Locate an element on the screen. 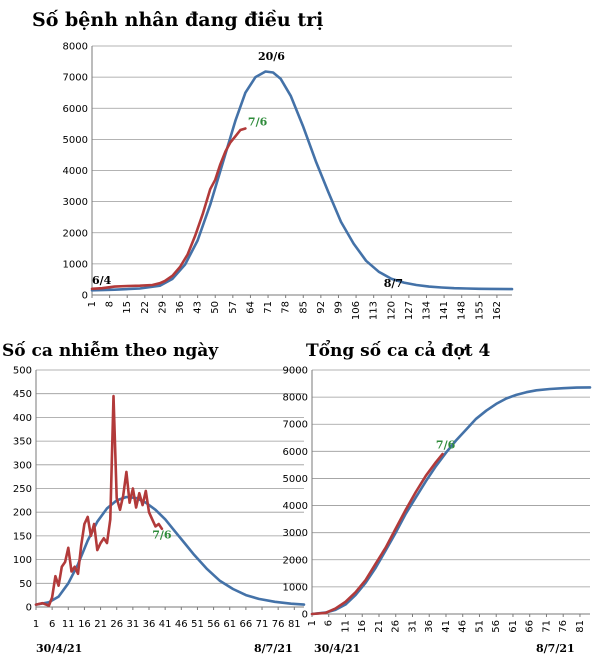 Image resolution: width=592 pixels, height=660 pixels. chart3-y-tick-label: 6000 is located at coordinates (295, 452).